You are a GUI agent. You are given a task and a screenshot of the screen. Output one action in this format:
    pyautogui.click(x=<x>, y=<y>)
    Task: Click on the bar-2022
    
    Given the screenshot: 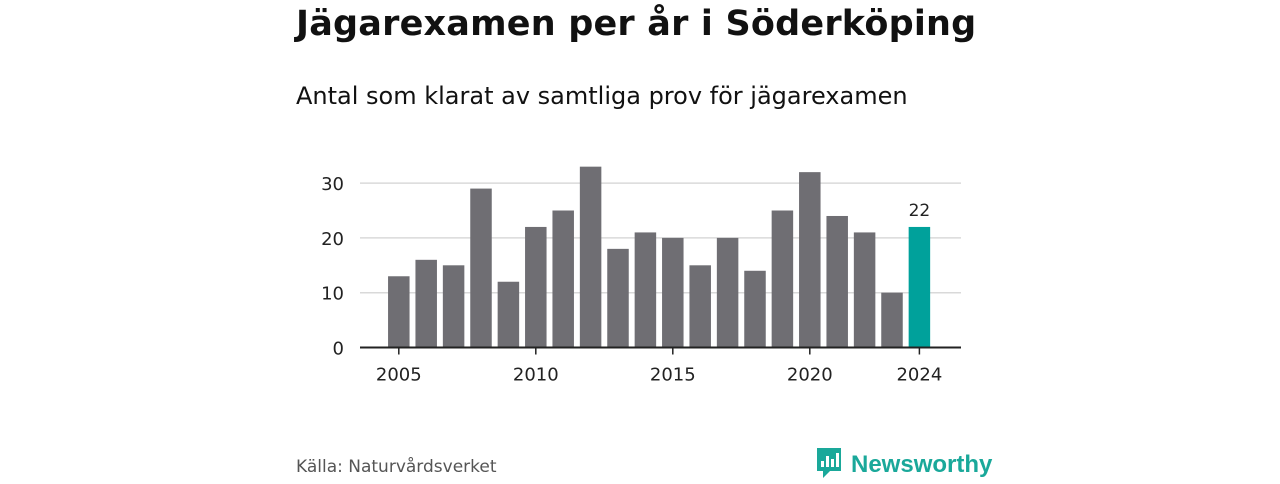 What is the action you would take?
    pyautogui.click(x=864, y=290)
    